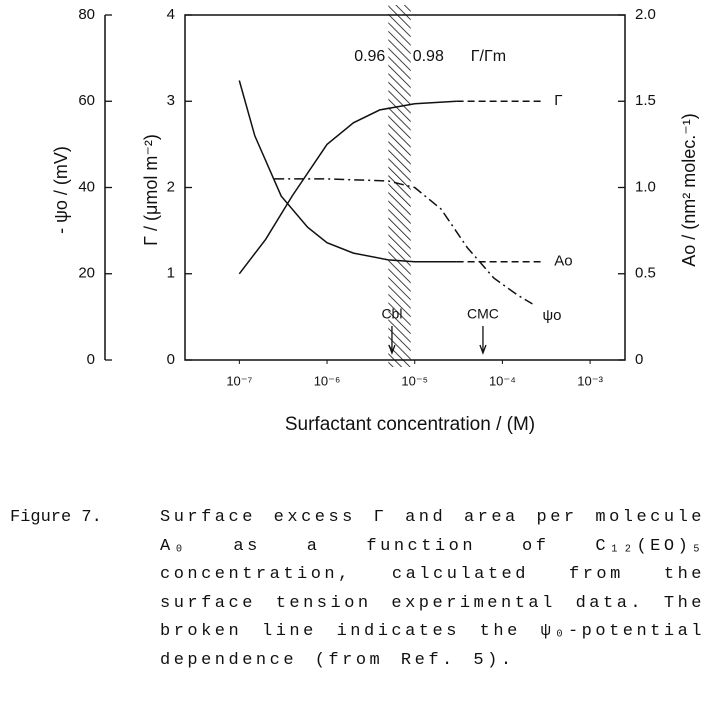 The height and width of the screenshot is (726, 710). What do you see at coordinates (488, 56) in the screenshot?
I see `band-title: Γ/Γm` at bounding box center [488, 56].